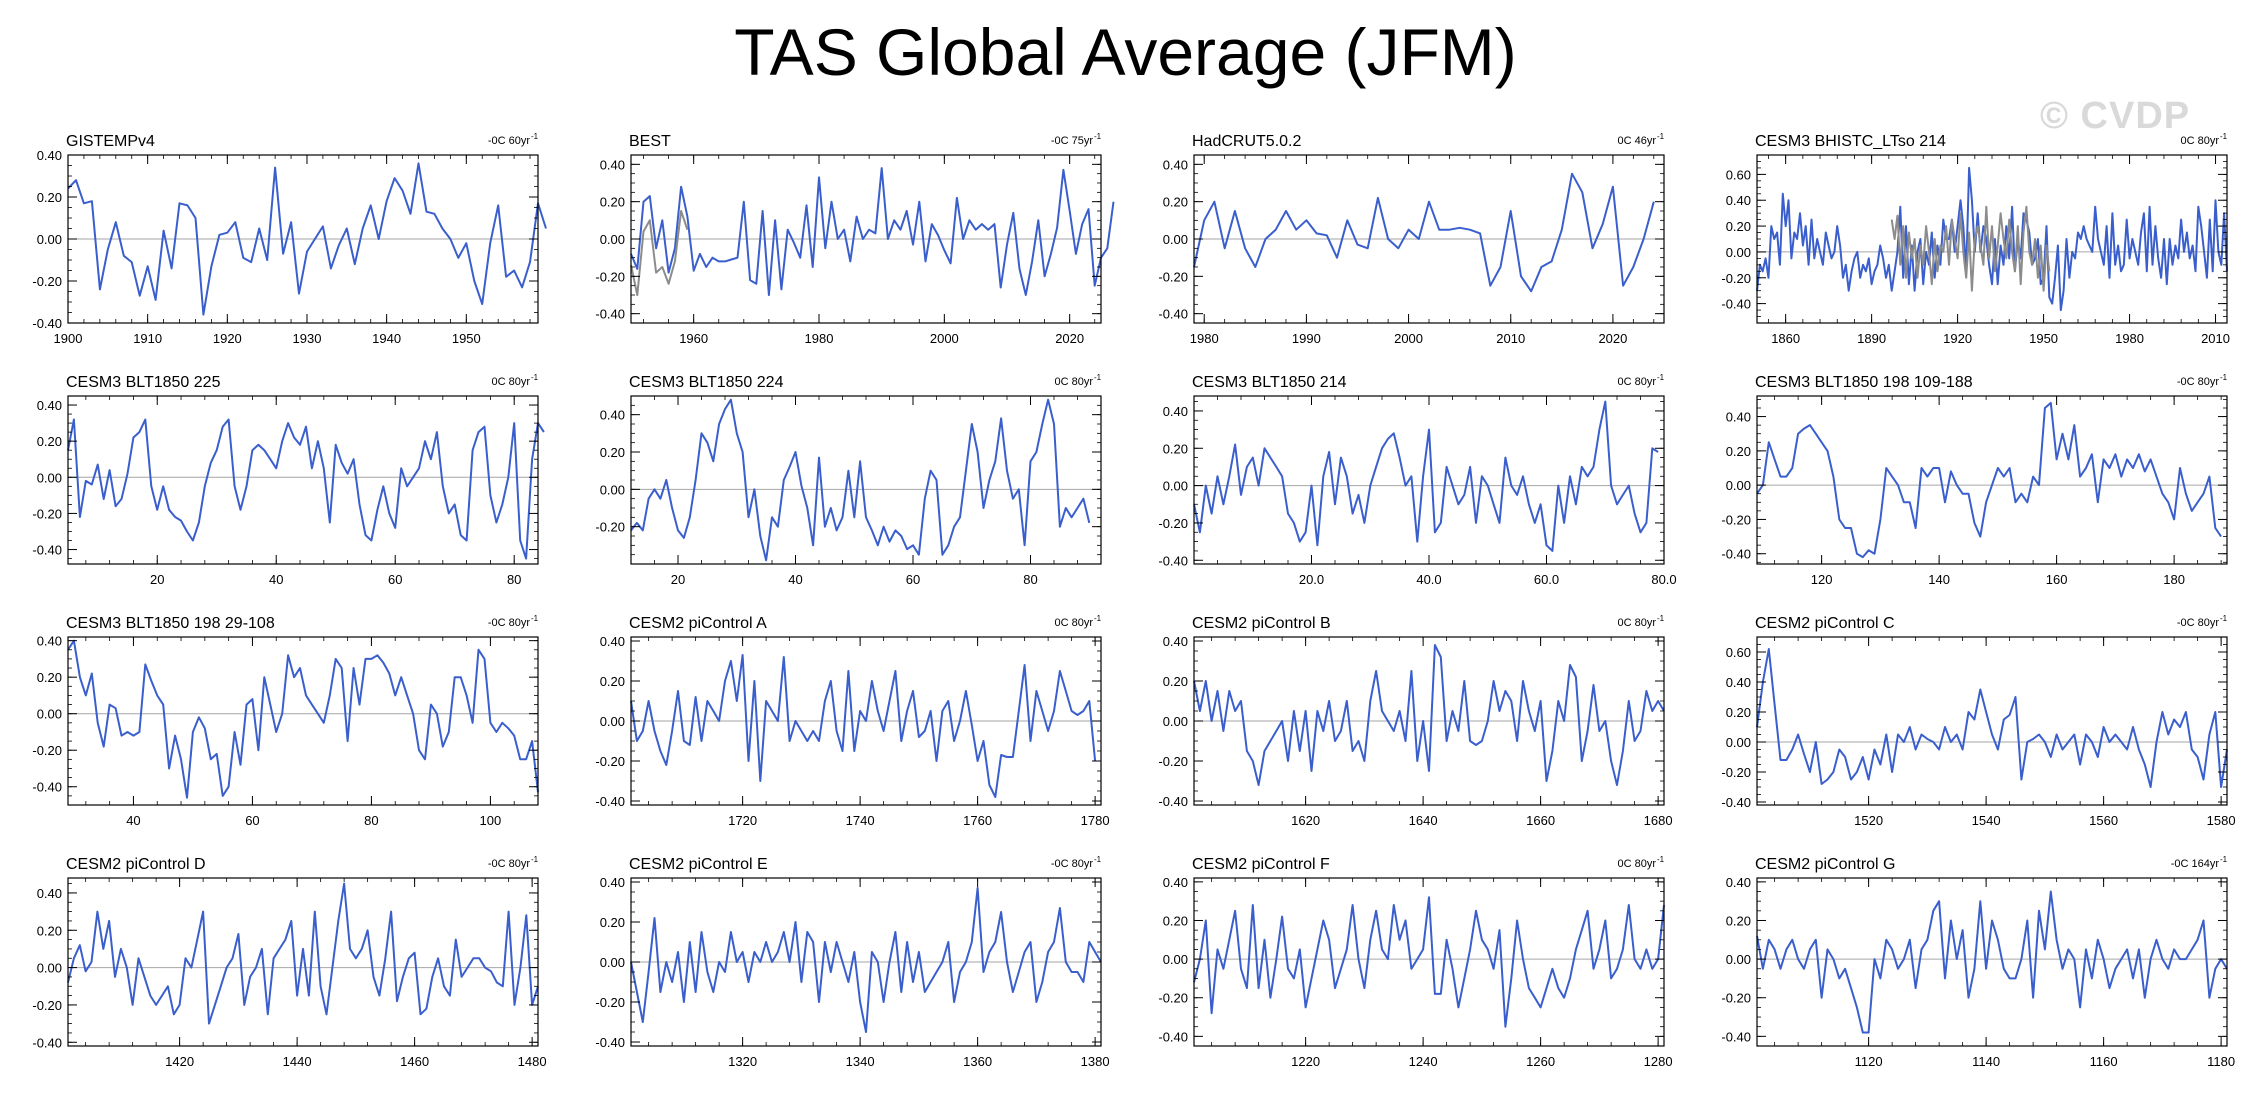  I want to click on panel-title: GISTEMPv4, so click(110, 141).